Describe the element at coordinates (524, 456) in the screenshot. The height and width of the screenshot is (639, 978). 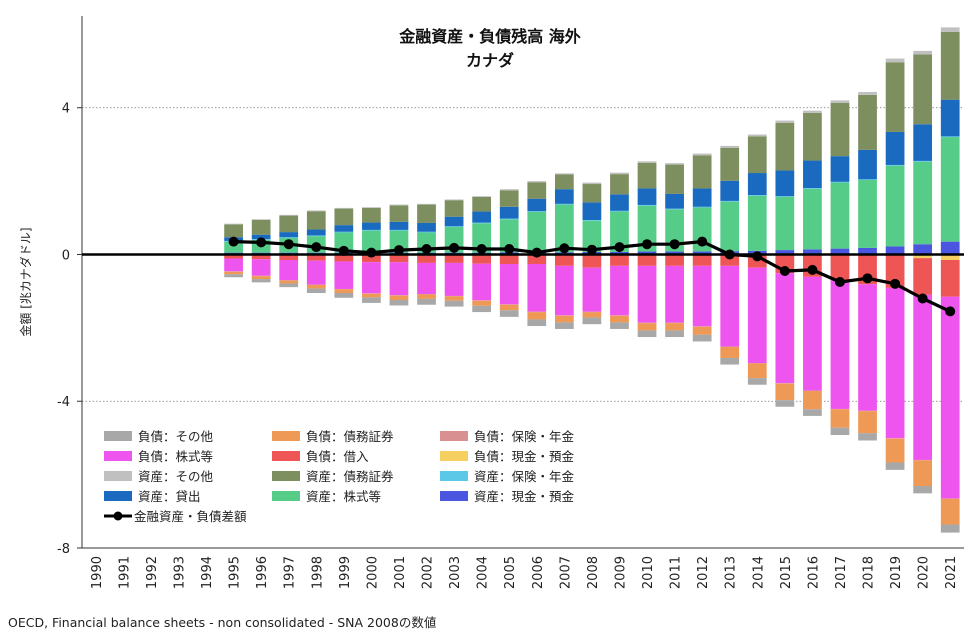
I see `legend-label: 負債：現金・預金` at that location.